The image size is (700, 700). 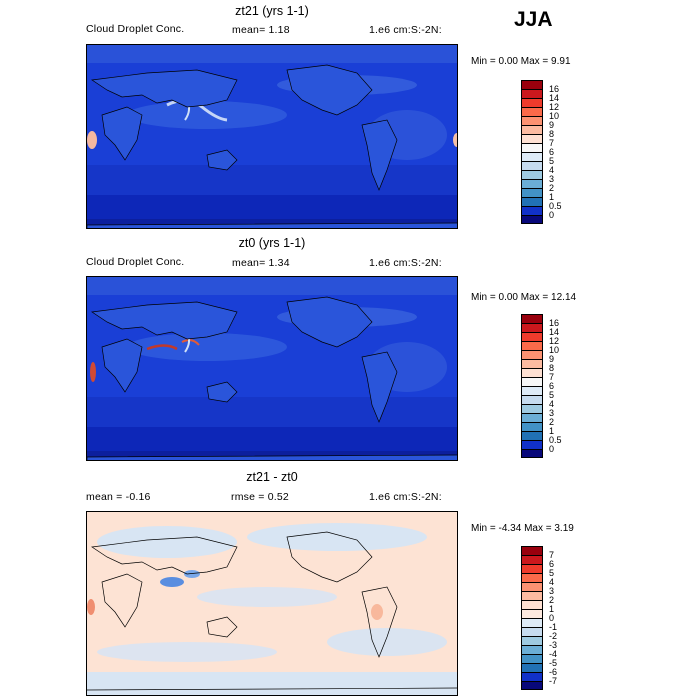 I want to click on panel-2-minmax: Min = 0.00 Max = 12.14, so click(x=524, y=297).